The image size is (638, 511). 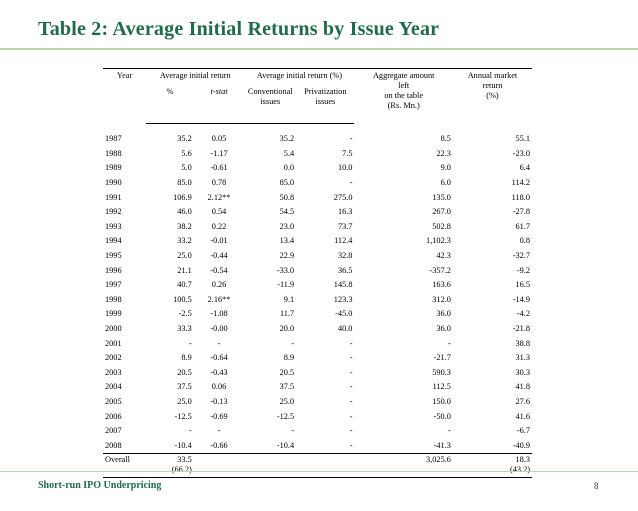 I want to click on cell-avg-pct: 38.2, so click(x=184, y=226).